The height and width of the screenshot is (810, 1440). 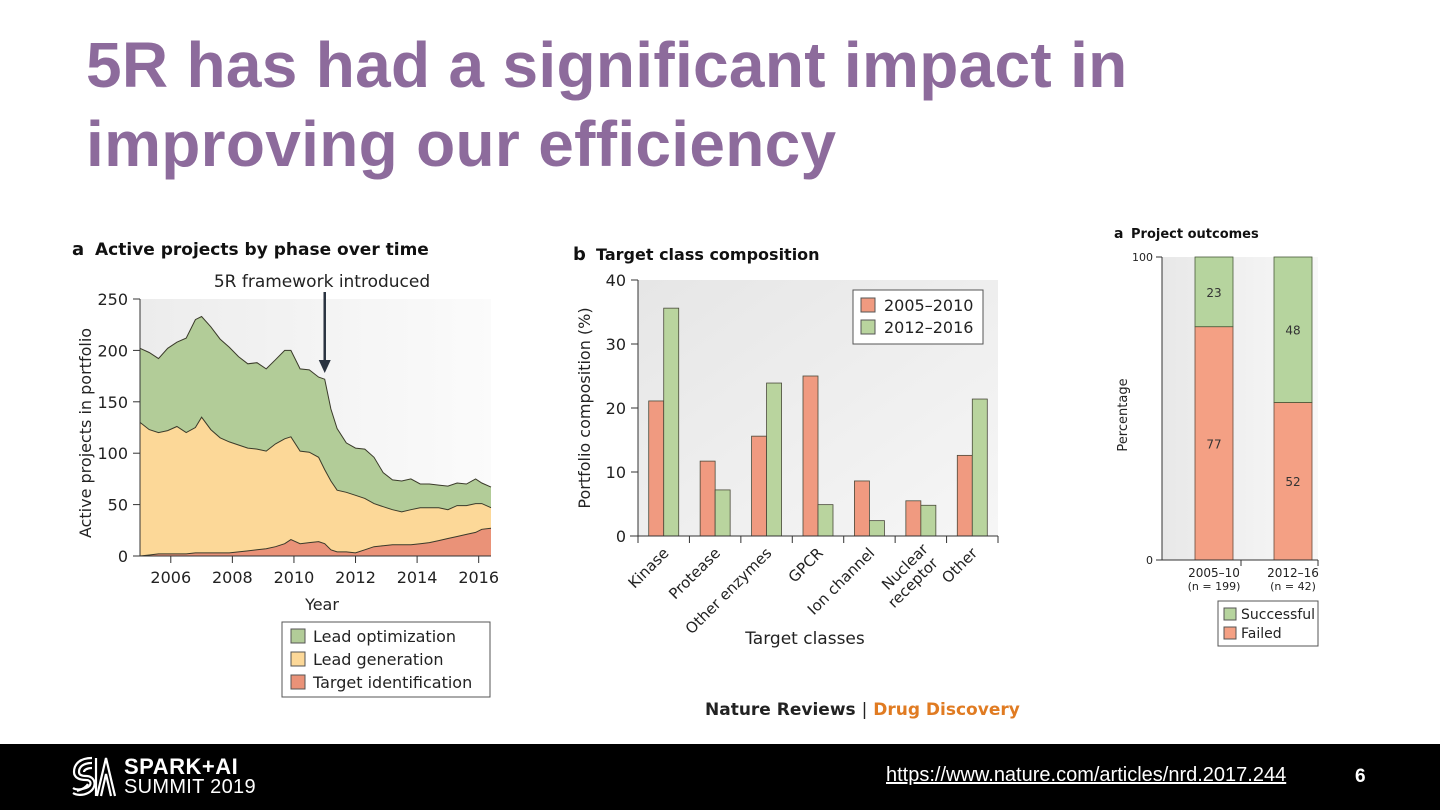 I want to click on legend-swatch-successful, so click(x=1230, y=614).